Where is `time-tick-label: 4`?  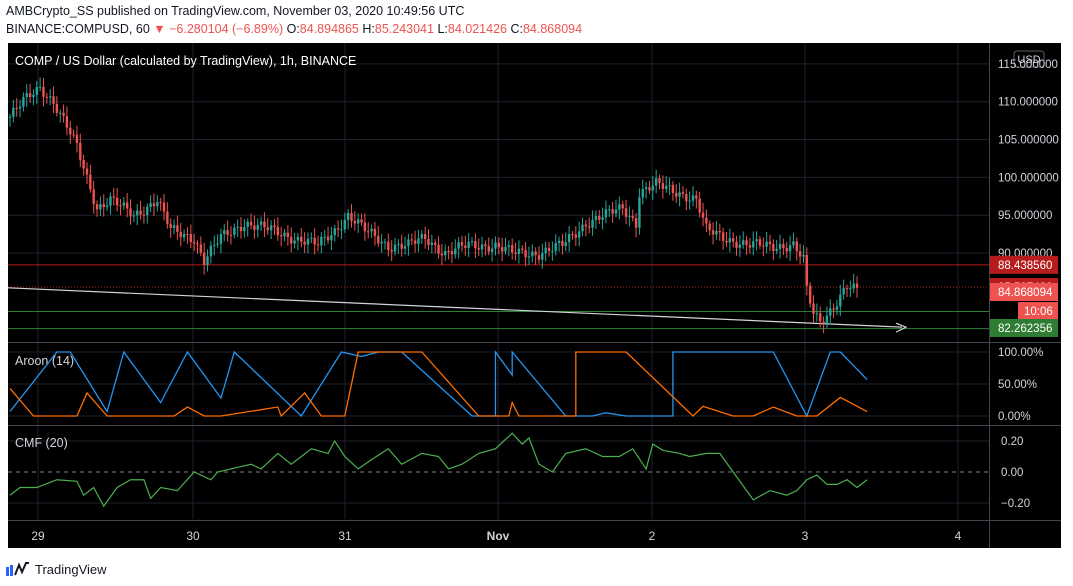 time-tick-label: 4 is located at coordinates (958, 536).